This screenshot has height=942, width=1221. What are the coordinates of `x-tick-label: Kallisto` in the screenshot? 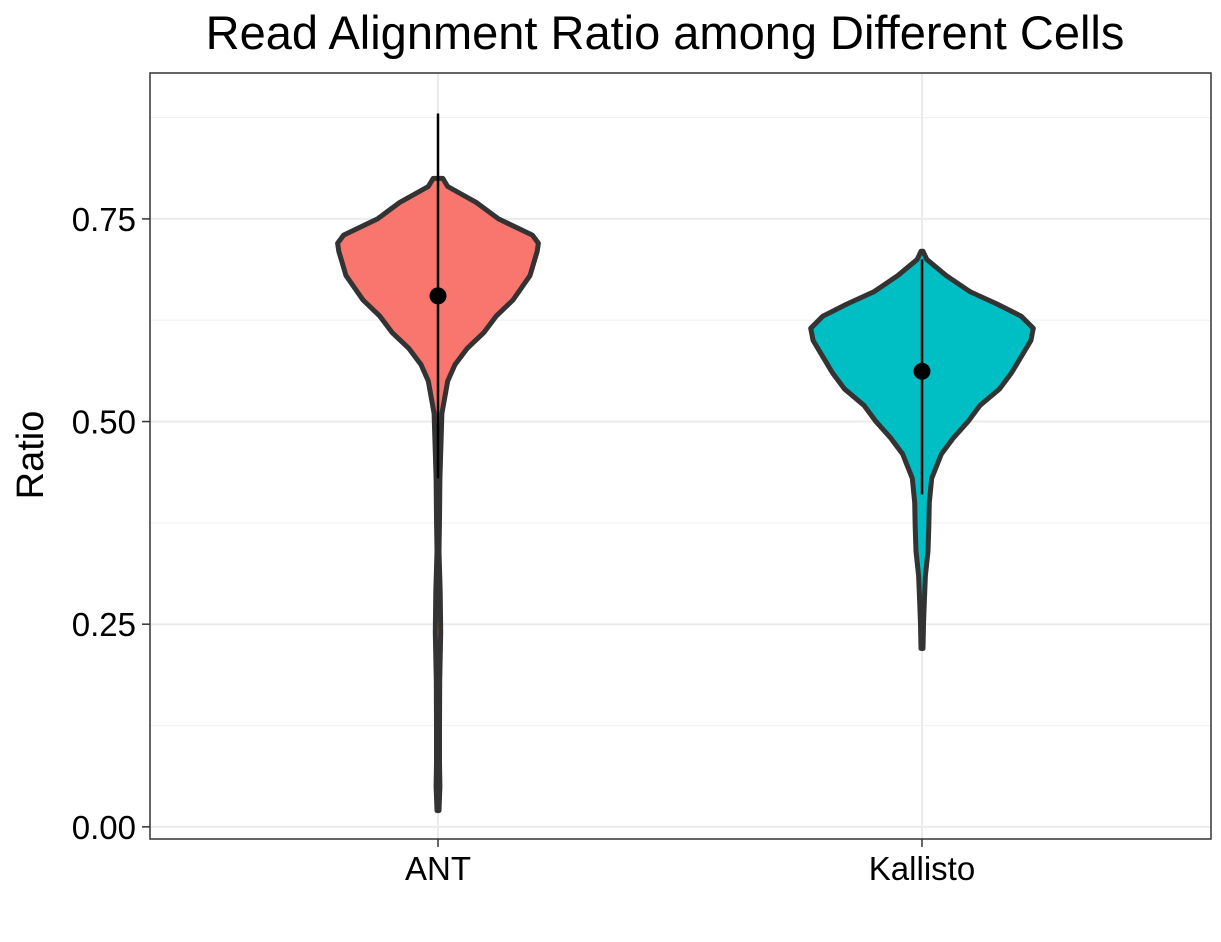 It's located at (922, 868).